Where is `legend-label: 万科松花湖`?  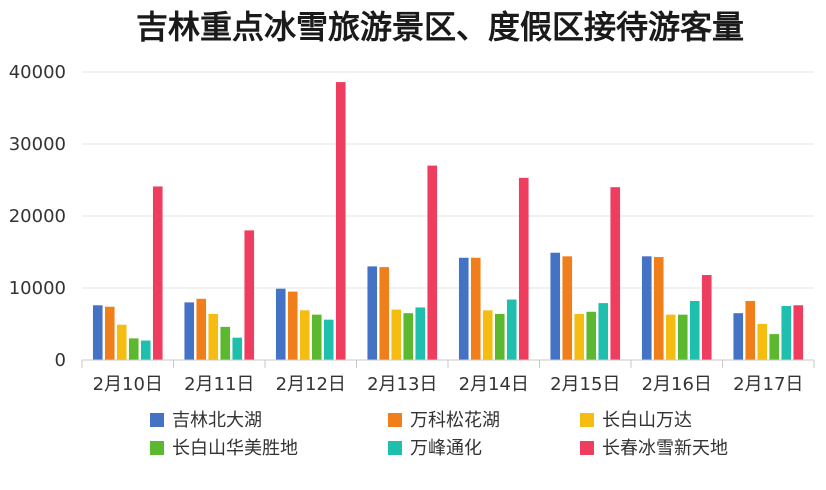 legend-label: 万科松花湖 is located at coordinates (455, 420).